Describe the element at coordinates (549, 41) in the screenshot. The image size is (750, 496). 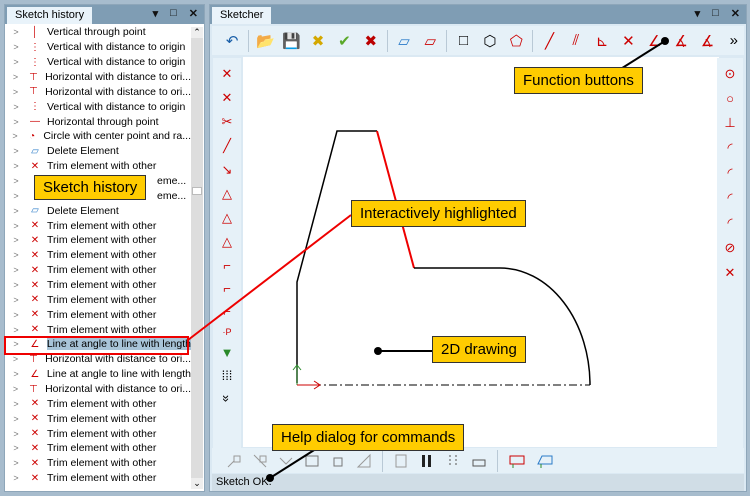
I see `line-icon: ╱` at that location.